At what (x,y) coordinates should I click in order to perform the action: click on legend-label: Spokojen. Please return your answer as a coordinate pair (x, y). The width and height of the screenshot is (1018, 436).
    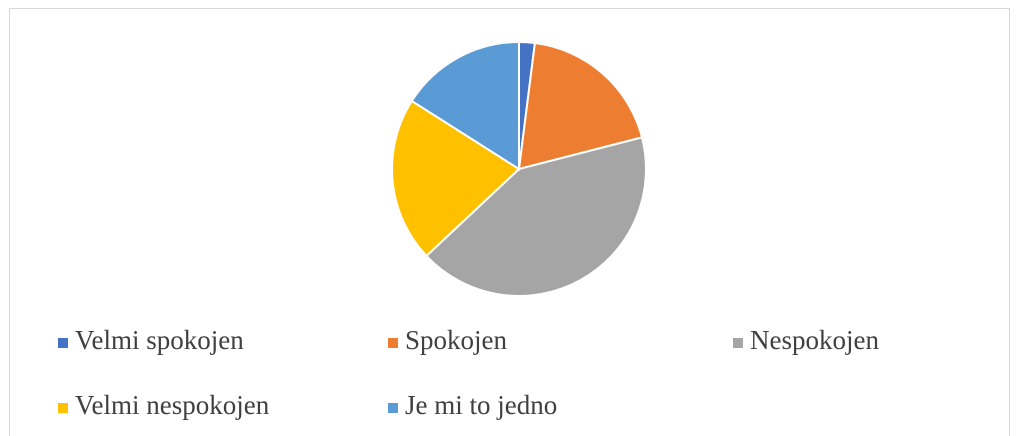
    Looking at the image, I should click on (456, 340).